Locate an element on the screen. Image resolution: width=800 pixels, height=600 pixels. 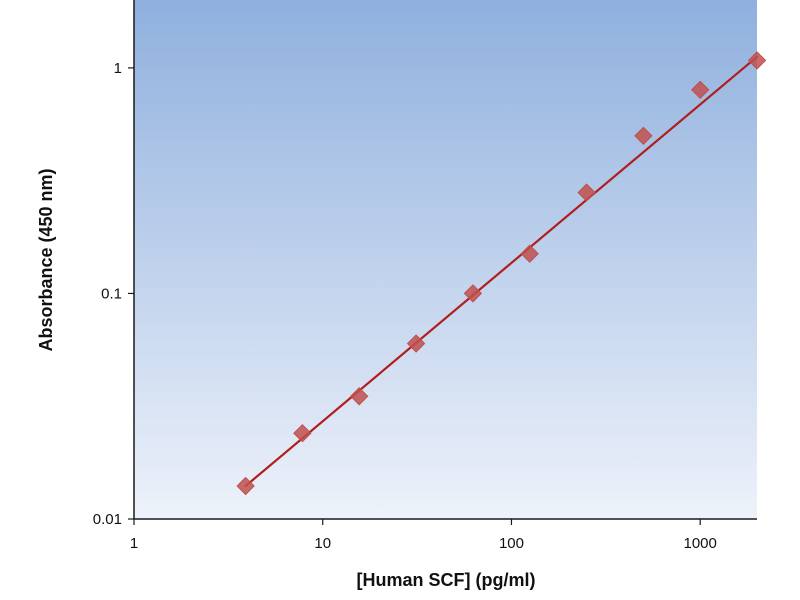
y-tick-label: 0.1 is located at coordinates (111, 293).